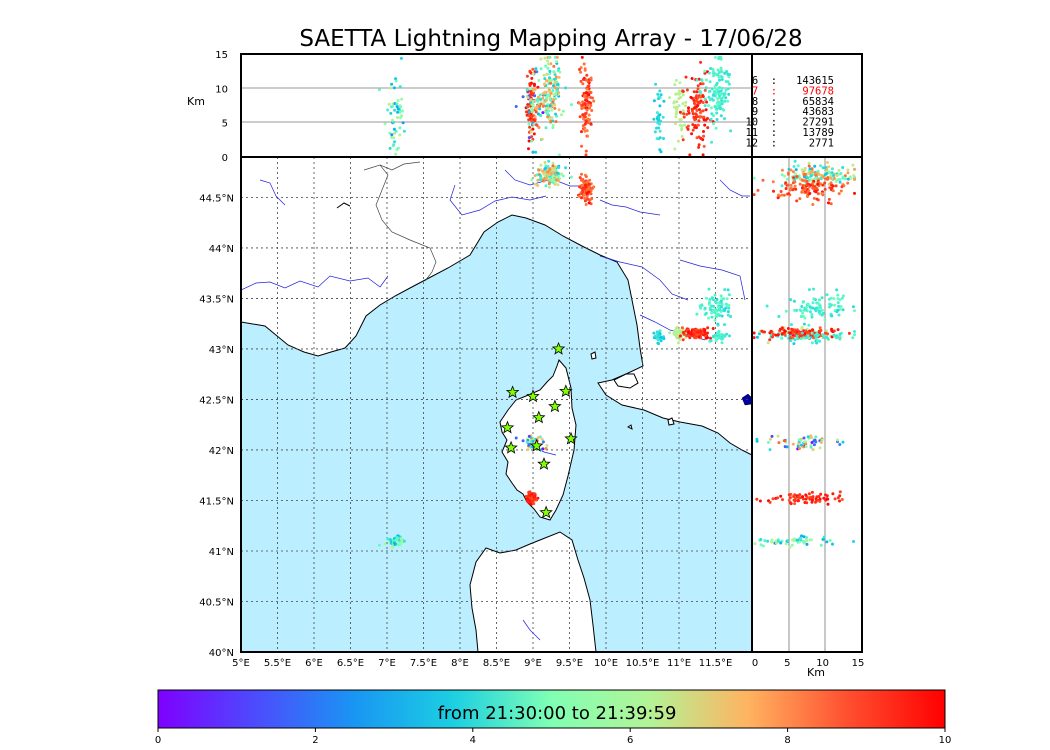 This screenshot has width=1050, height=750. I want to click on giglio-islet, so click(671, 421).